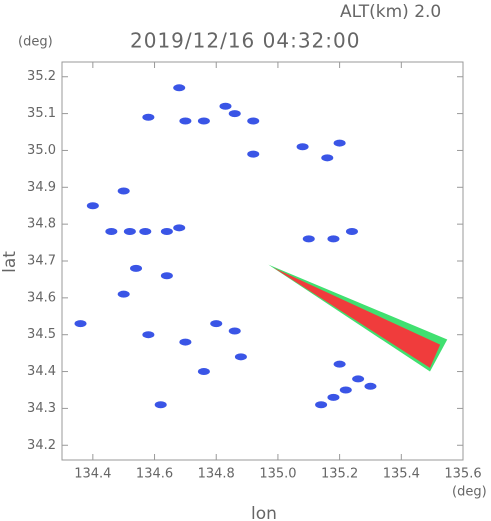 This screenshot has height=521, width=491. I want to click on x-tick-label: 134.8, so click(216, 474).